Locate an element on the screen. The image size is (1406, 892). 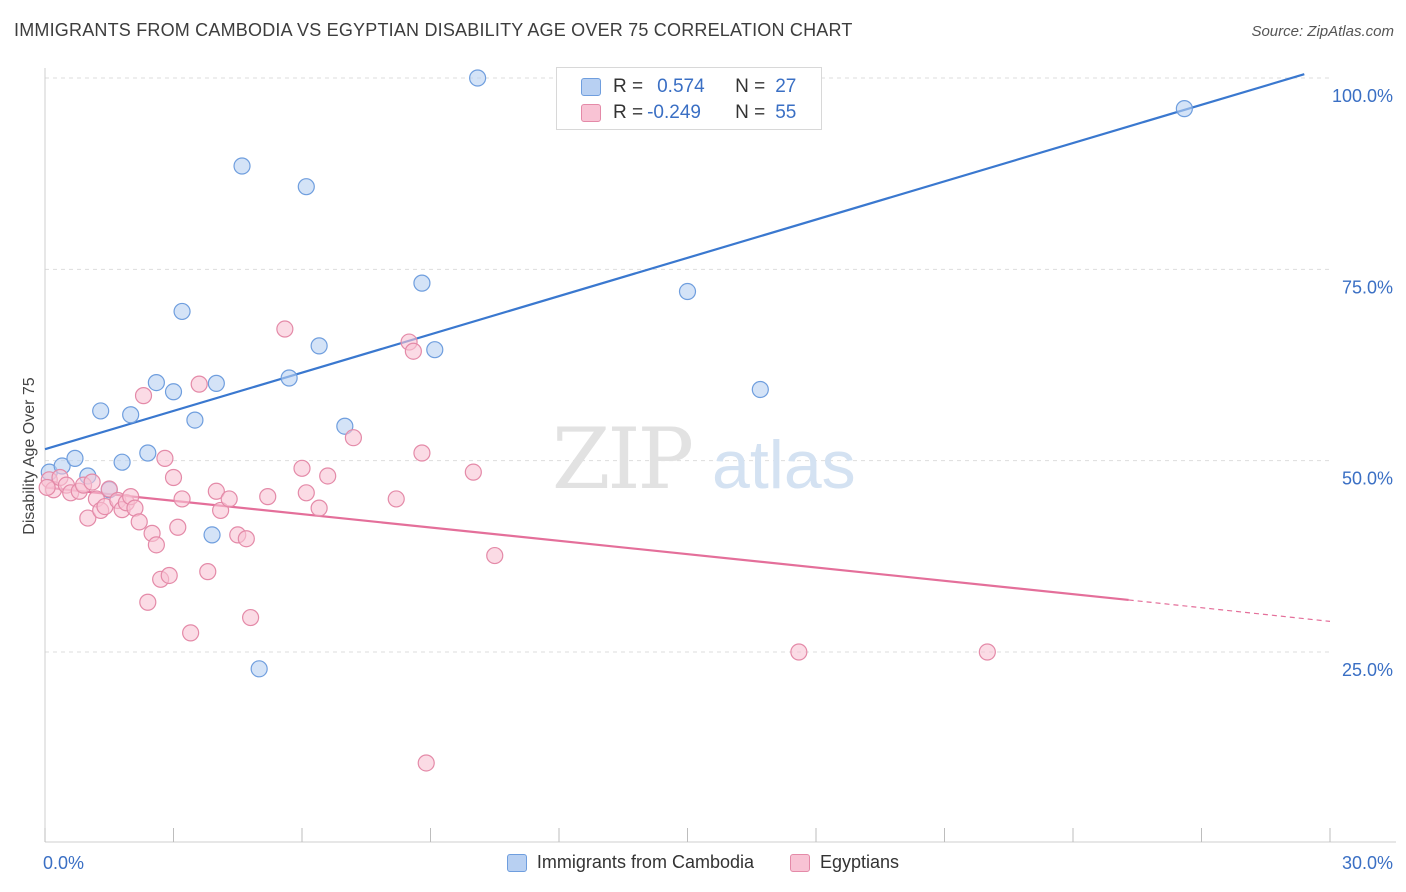
series-legend: Immigrants from Cambodia Egyptians is located at coordinates (703, 862).